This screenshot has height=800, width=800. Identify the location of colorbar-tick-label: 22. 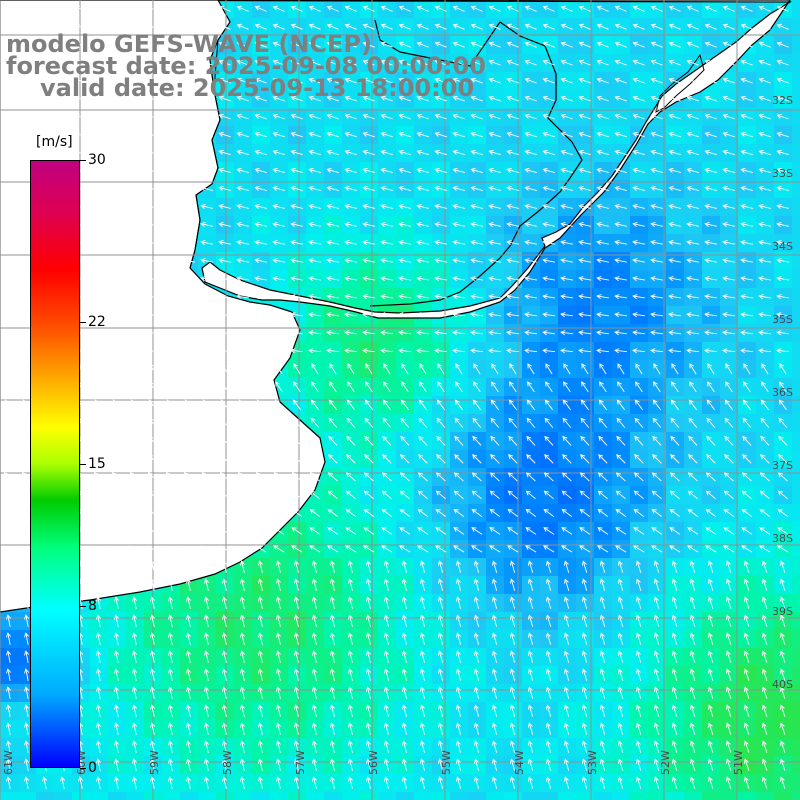
(97, 322).